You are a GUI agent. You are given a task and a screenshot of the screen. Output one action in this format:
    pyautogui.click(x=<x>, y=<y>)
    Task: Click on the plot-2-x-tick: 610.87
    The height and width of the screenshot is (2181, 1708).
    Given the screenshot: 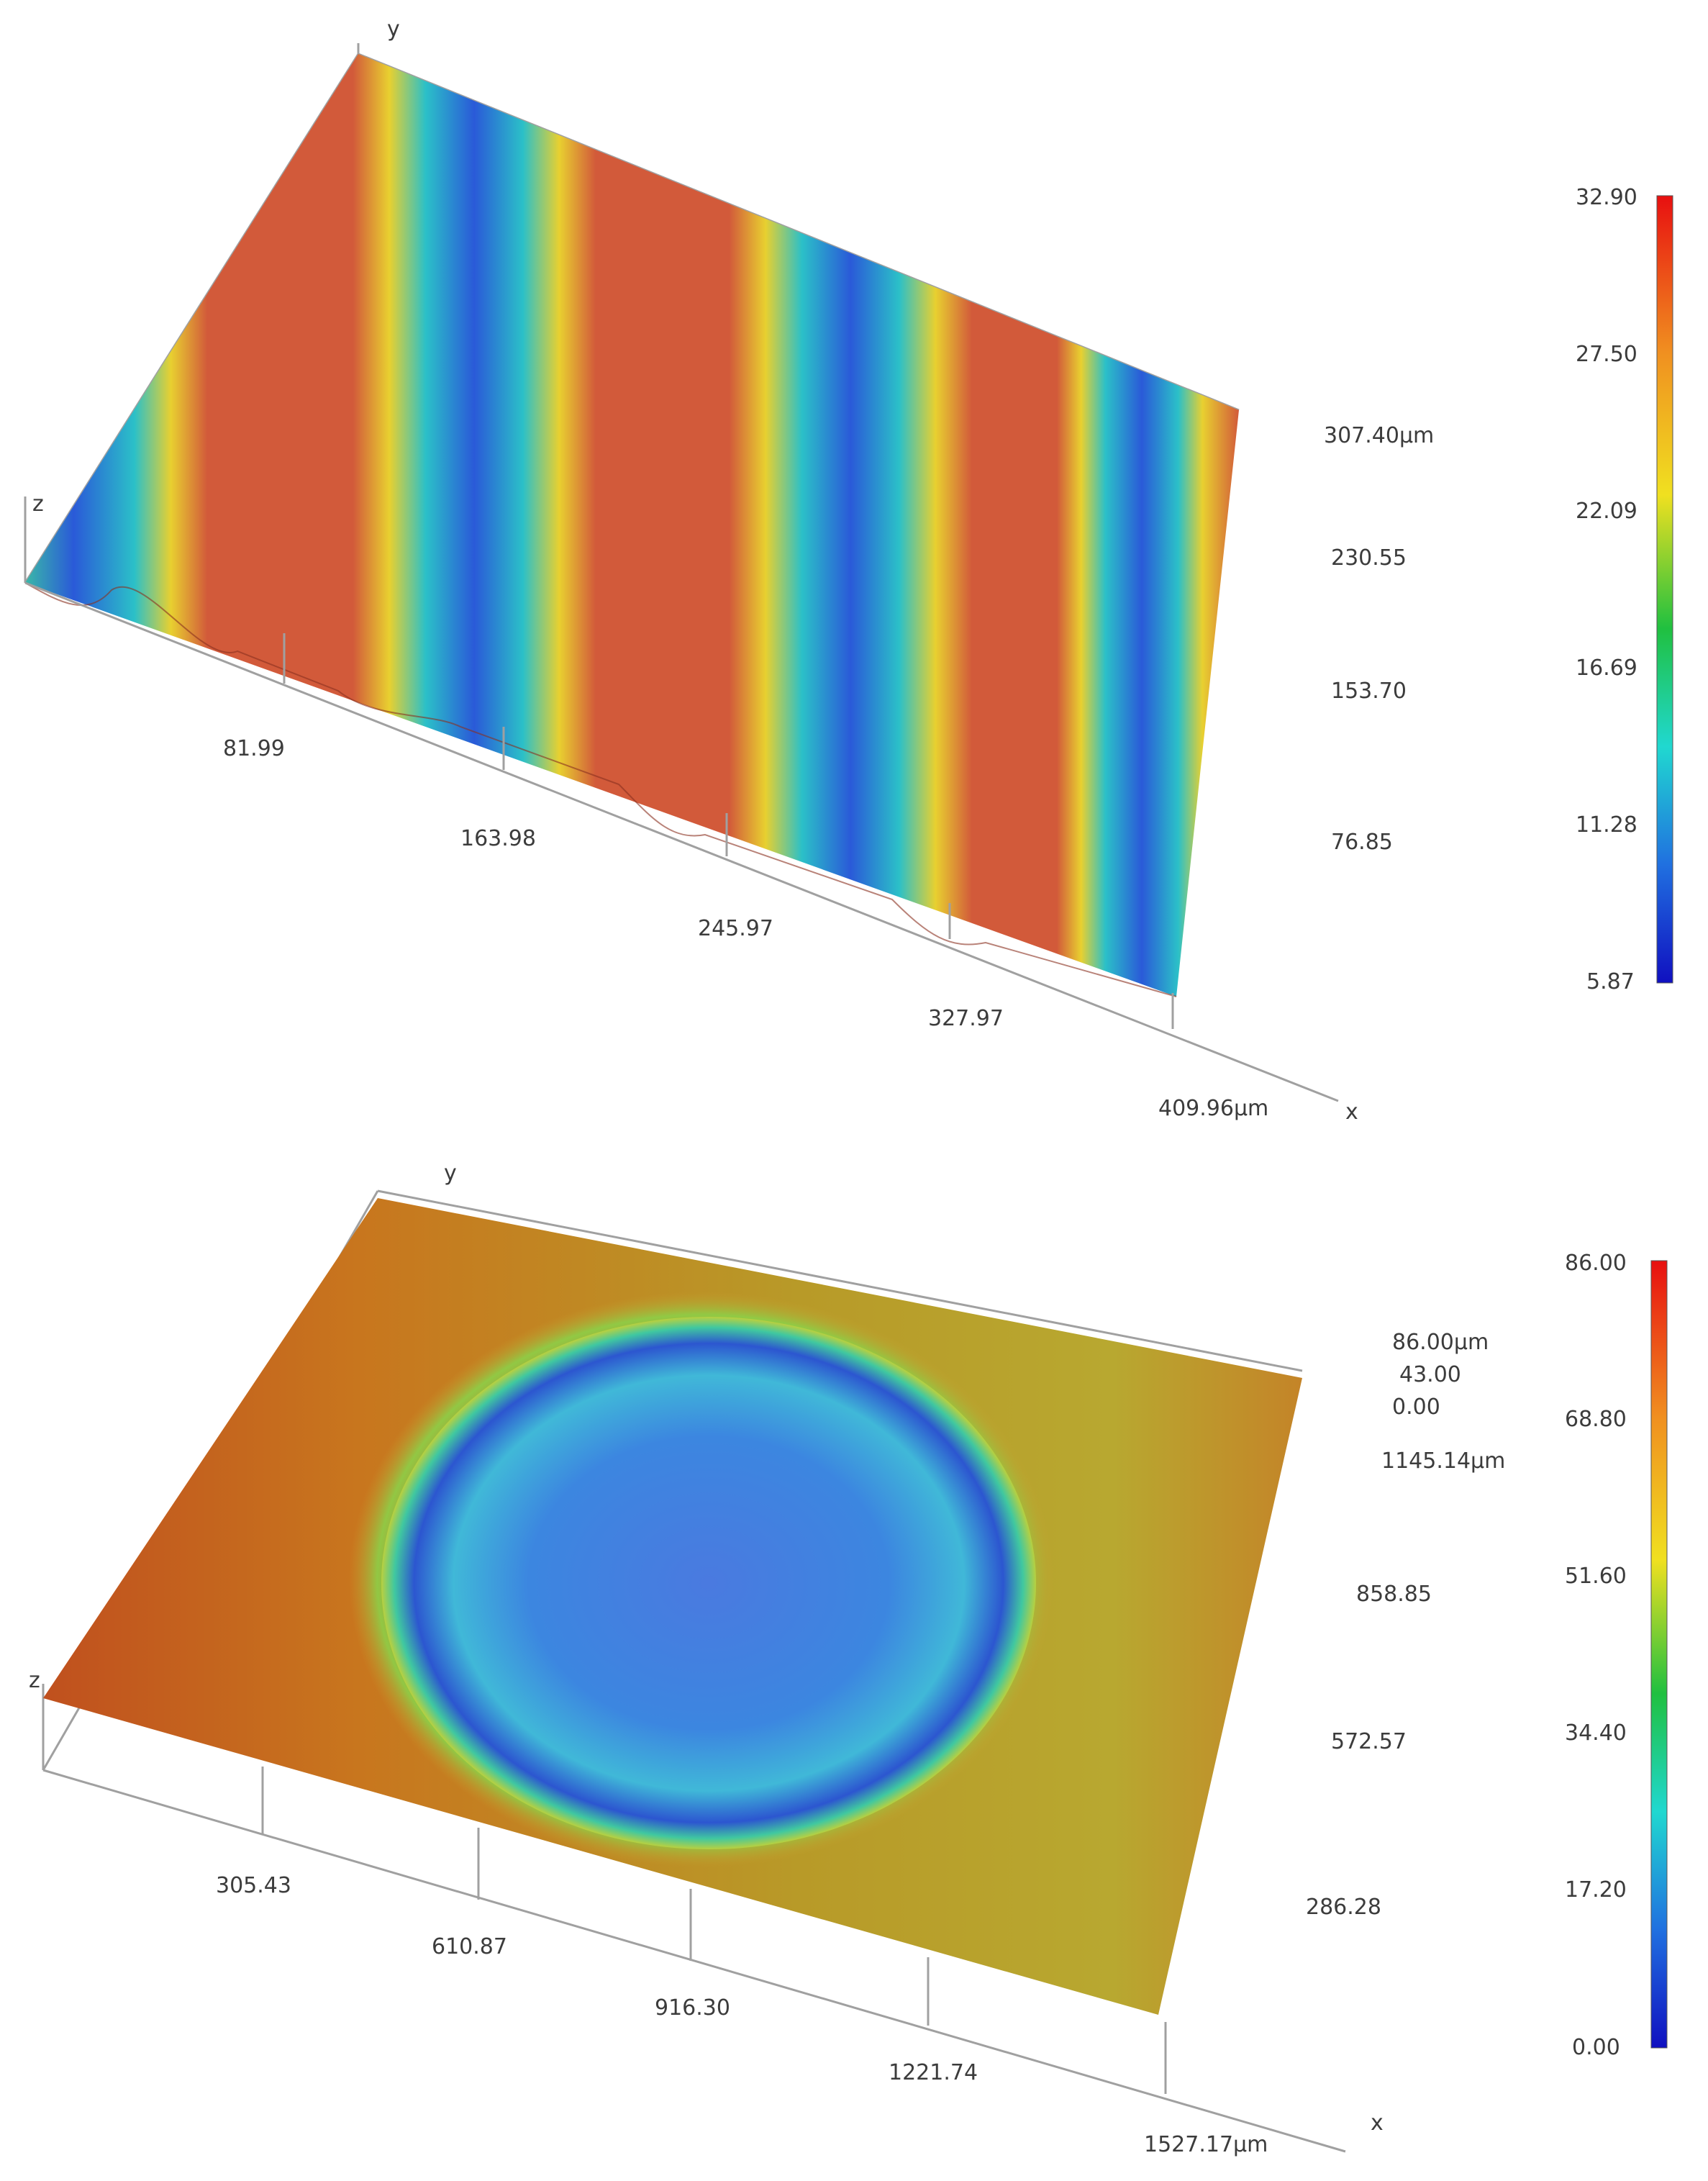 What is the action you would take?
    pyautogui.click(x=470, y=1947)
    